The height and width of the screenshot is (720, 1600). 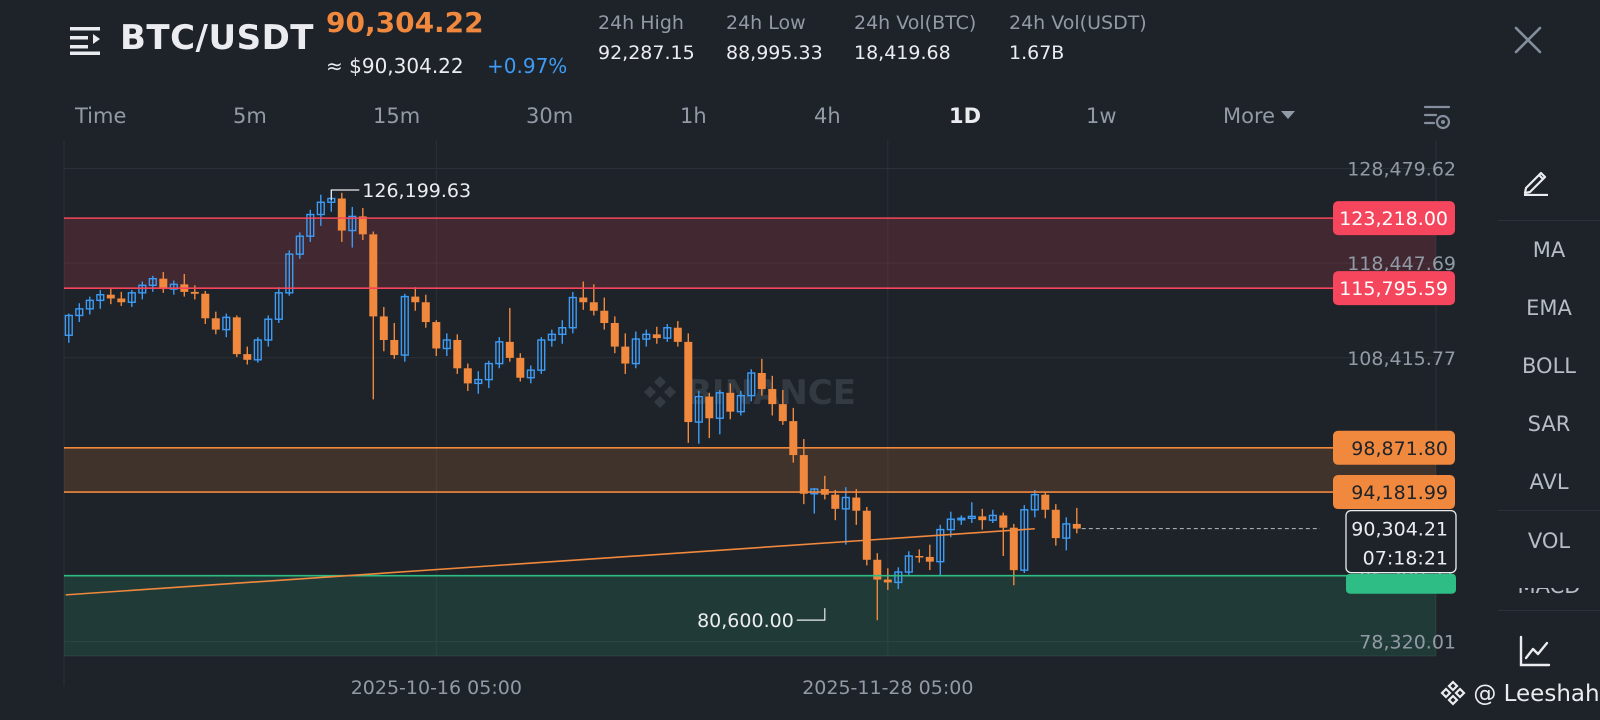 I want to click on tab-1d: 1D, so click(x=965, y=116).